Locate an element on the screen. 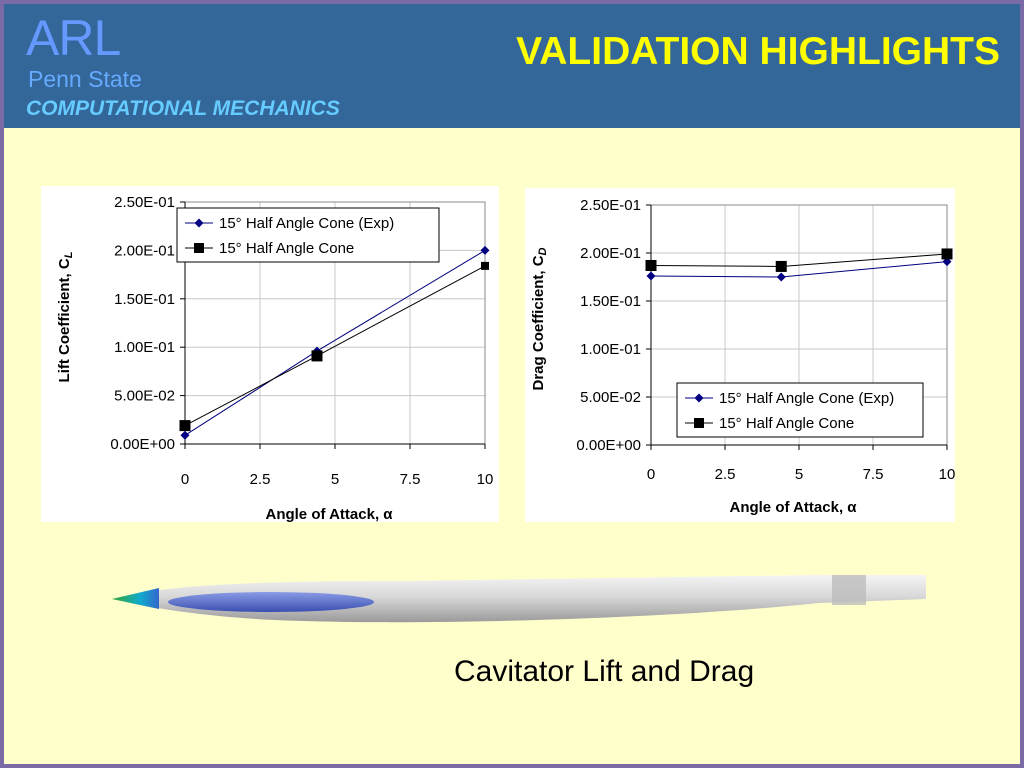 Image resolution: width=1024 pixels, height=768 pixels. slide-title: VALIDATION HIGHLIGHTS is located at coordinates (758, 51).